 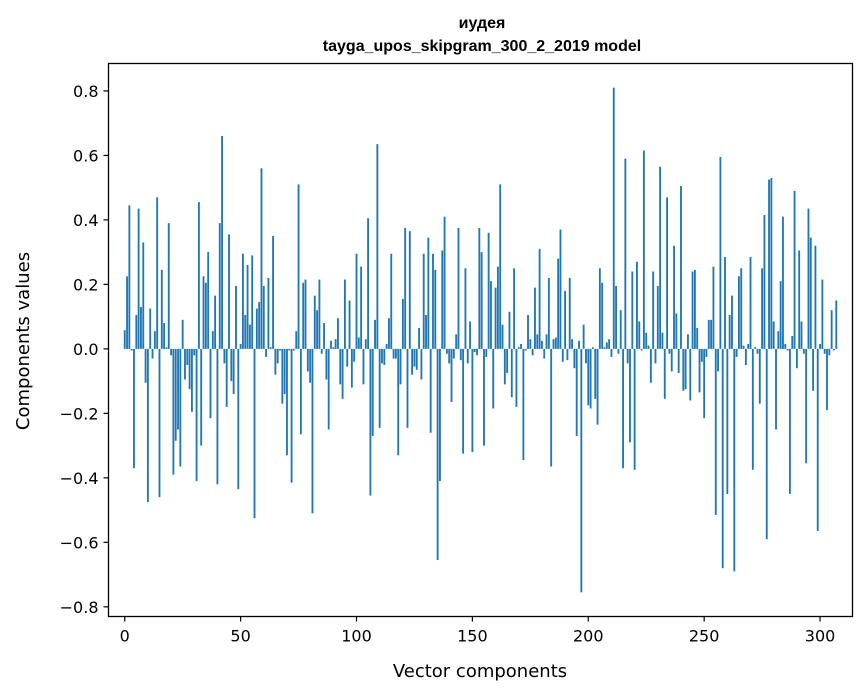 I want to click on x-tick-label: 150, so click(x=472, y=636).